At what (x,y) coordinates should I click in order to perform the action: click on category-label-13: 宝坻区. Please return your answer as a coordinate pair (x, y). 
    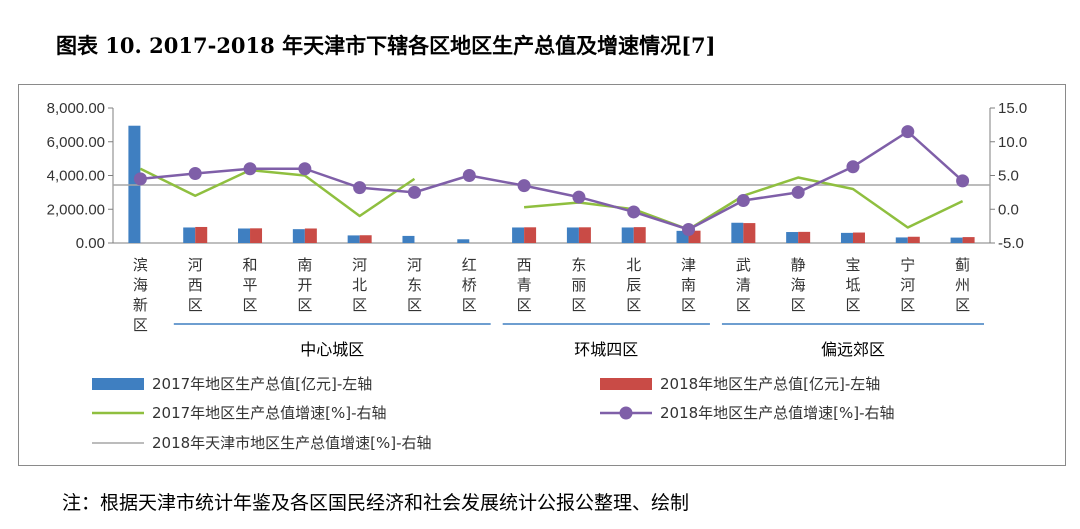
    Looking at the image, I should click on (852, 285).